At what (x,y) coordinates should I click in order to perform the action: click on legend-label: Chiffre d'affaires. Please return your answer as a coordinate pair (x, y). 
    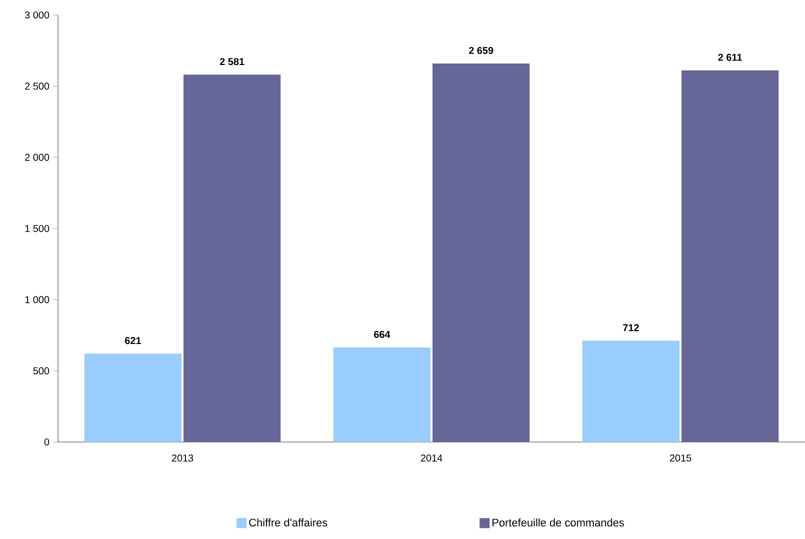
    Looking at the image, I should click on (288, 522).